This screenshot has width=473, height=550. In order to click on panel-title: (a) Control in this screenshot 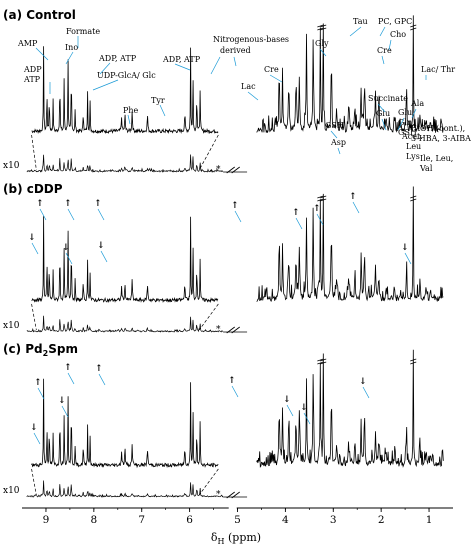, I will do `click(39, 15)`.